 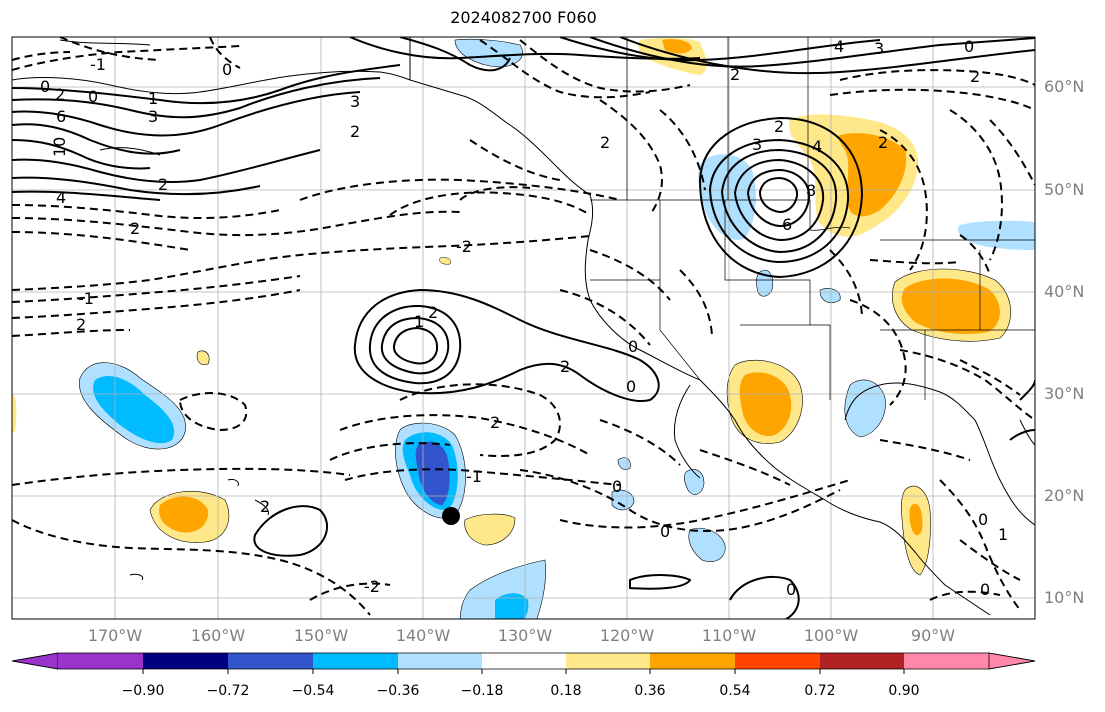 I want to click on colorbar-tick-label: −0.18, so click(x=482, y=691).